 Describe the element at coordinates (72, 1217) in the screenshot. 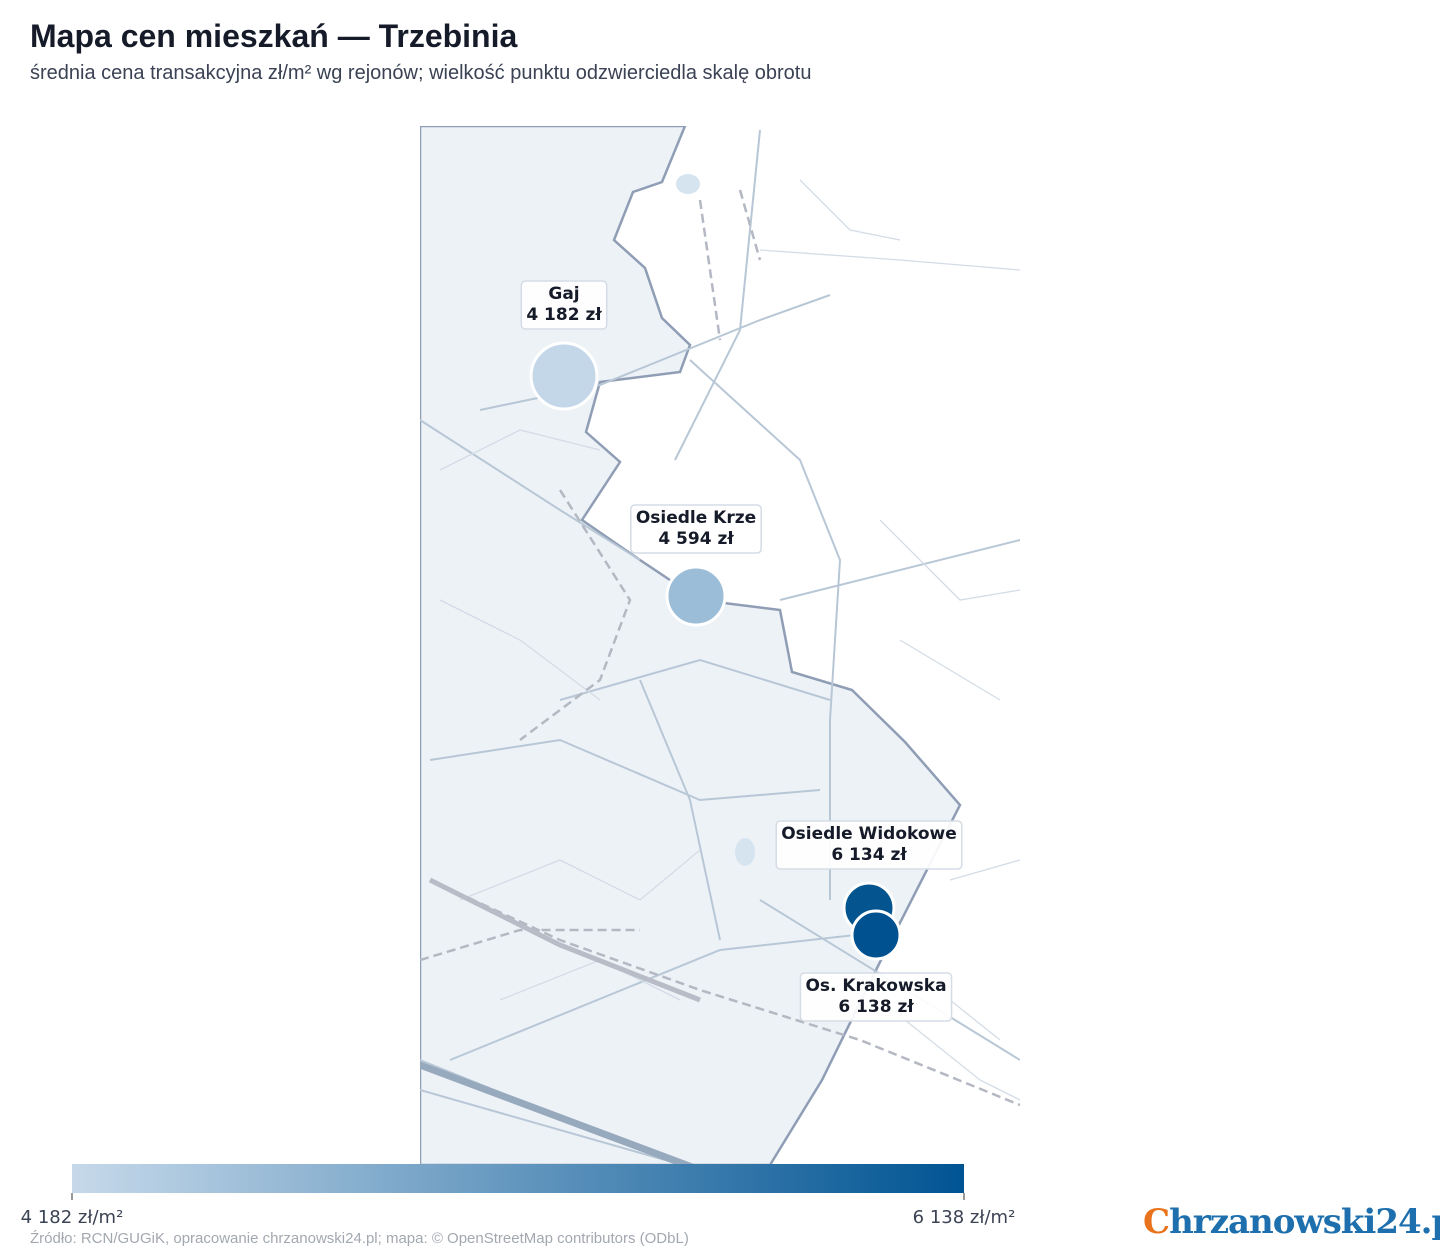

I see `colorbar-label: 4 182 zł/m²` at that location.